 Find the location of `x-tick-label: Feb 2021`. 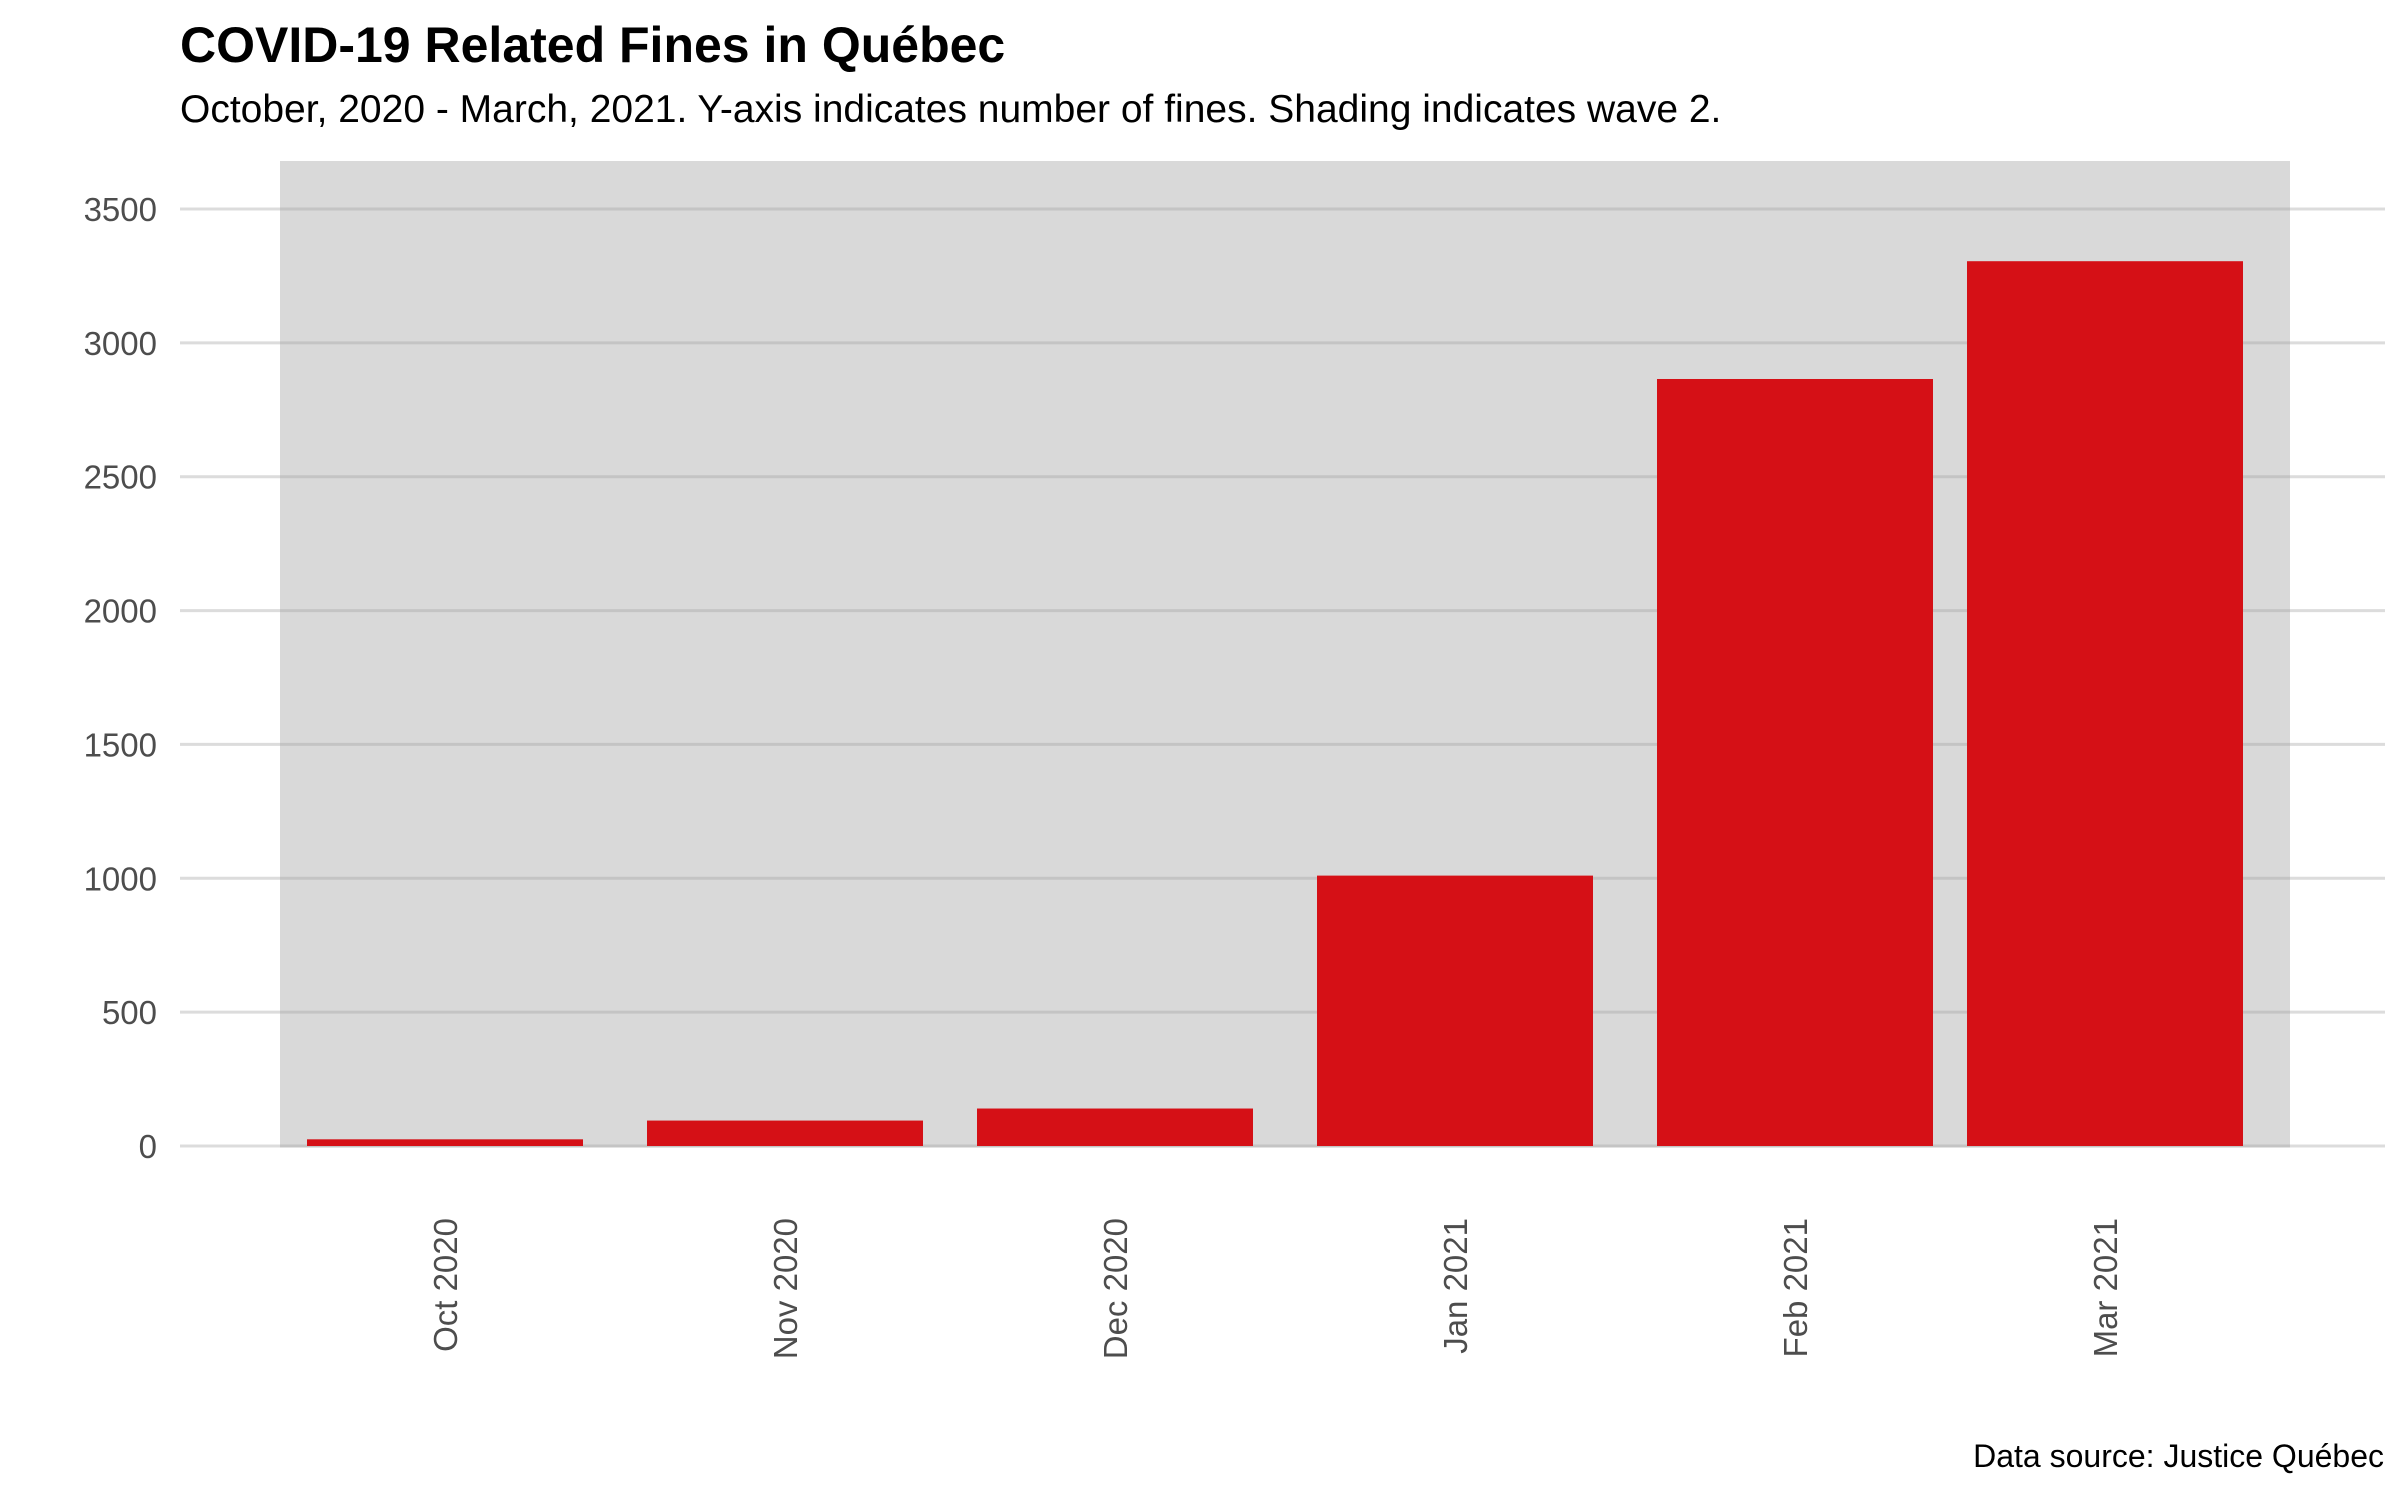

x-tick-label: Feb 2021 is located at coordinates (1795, 1287).